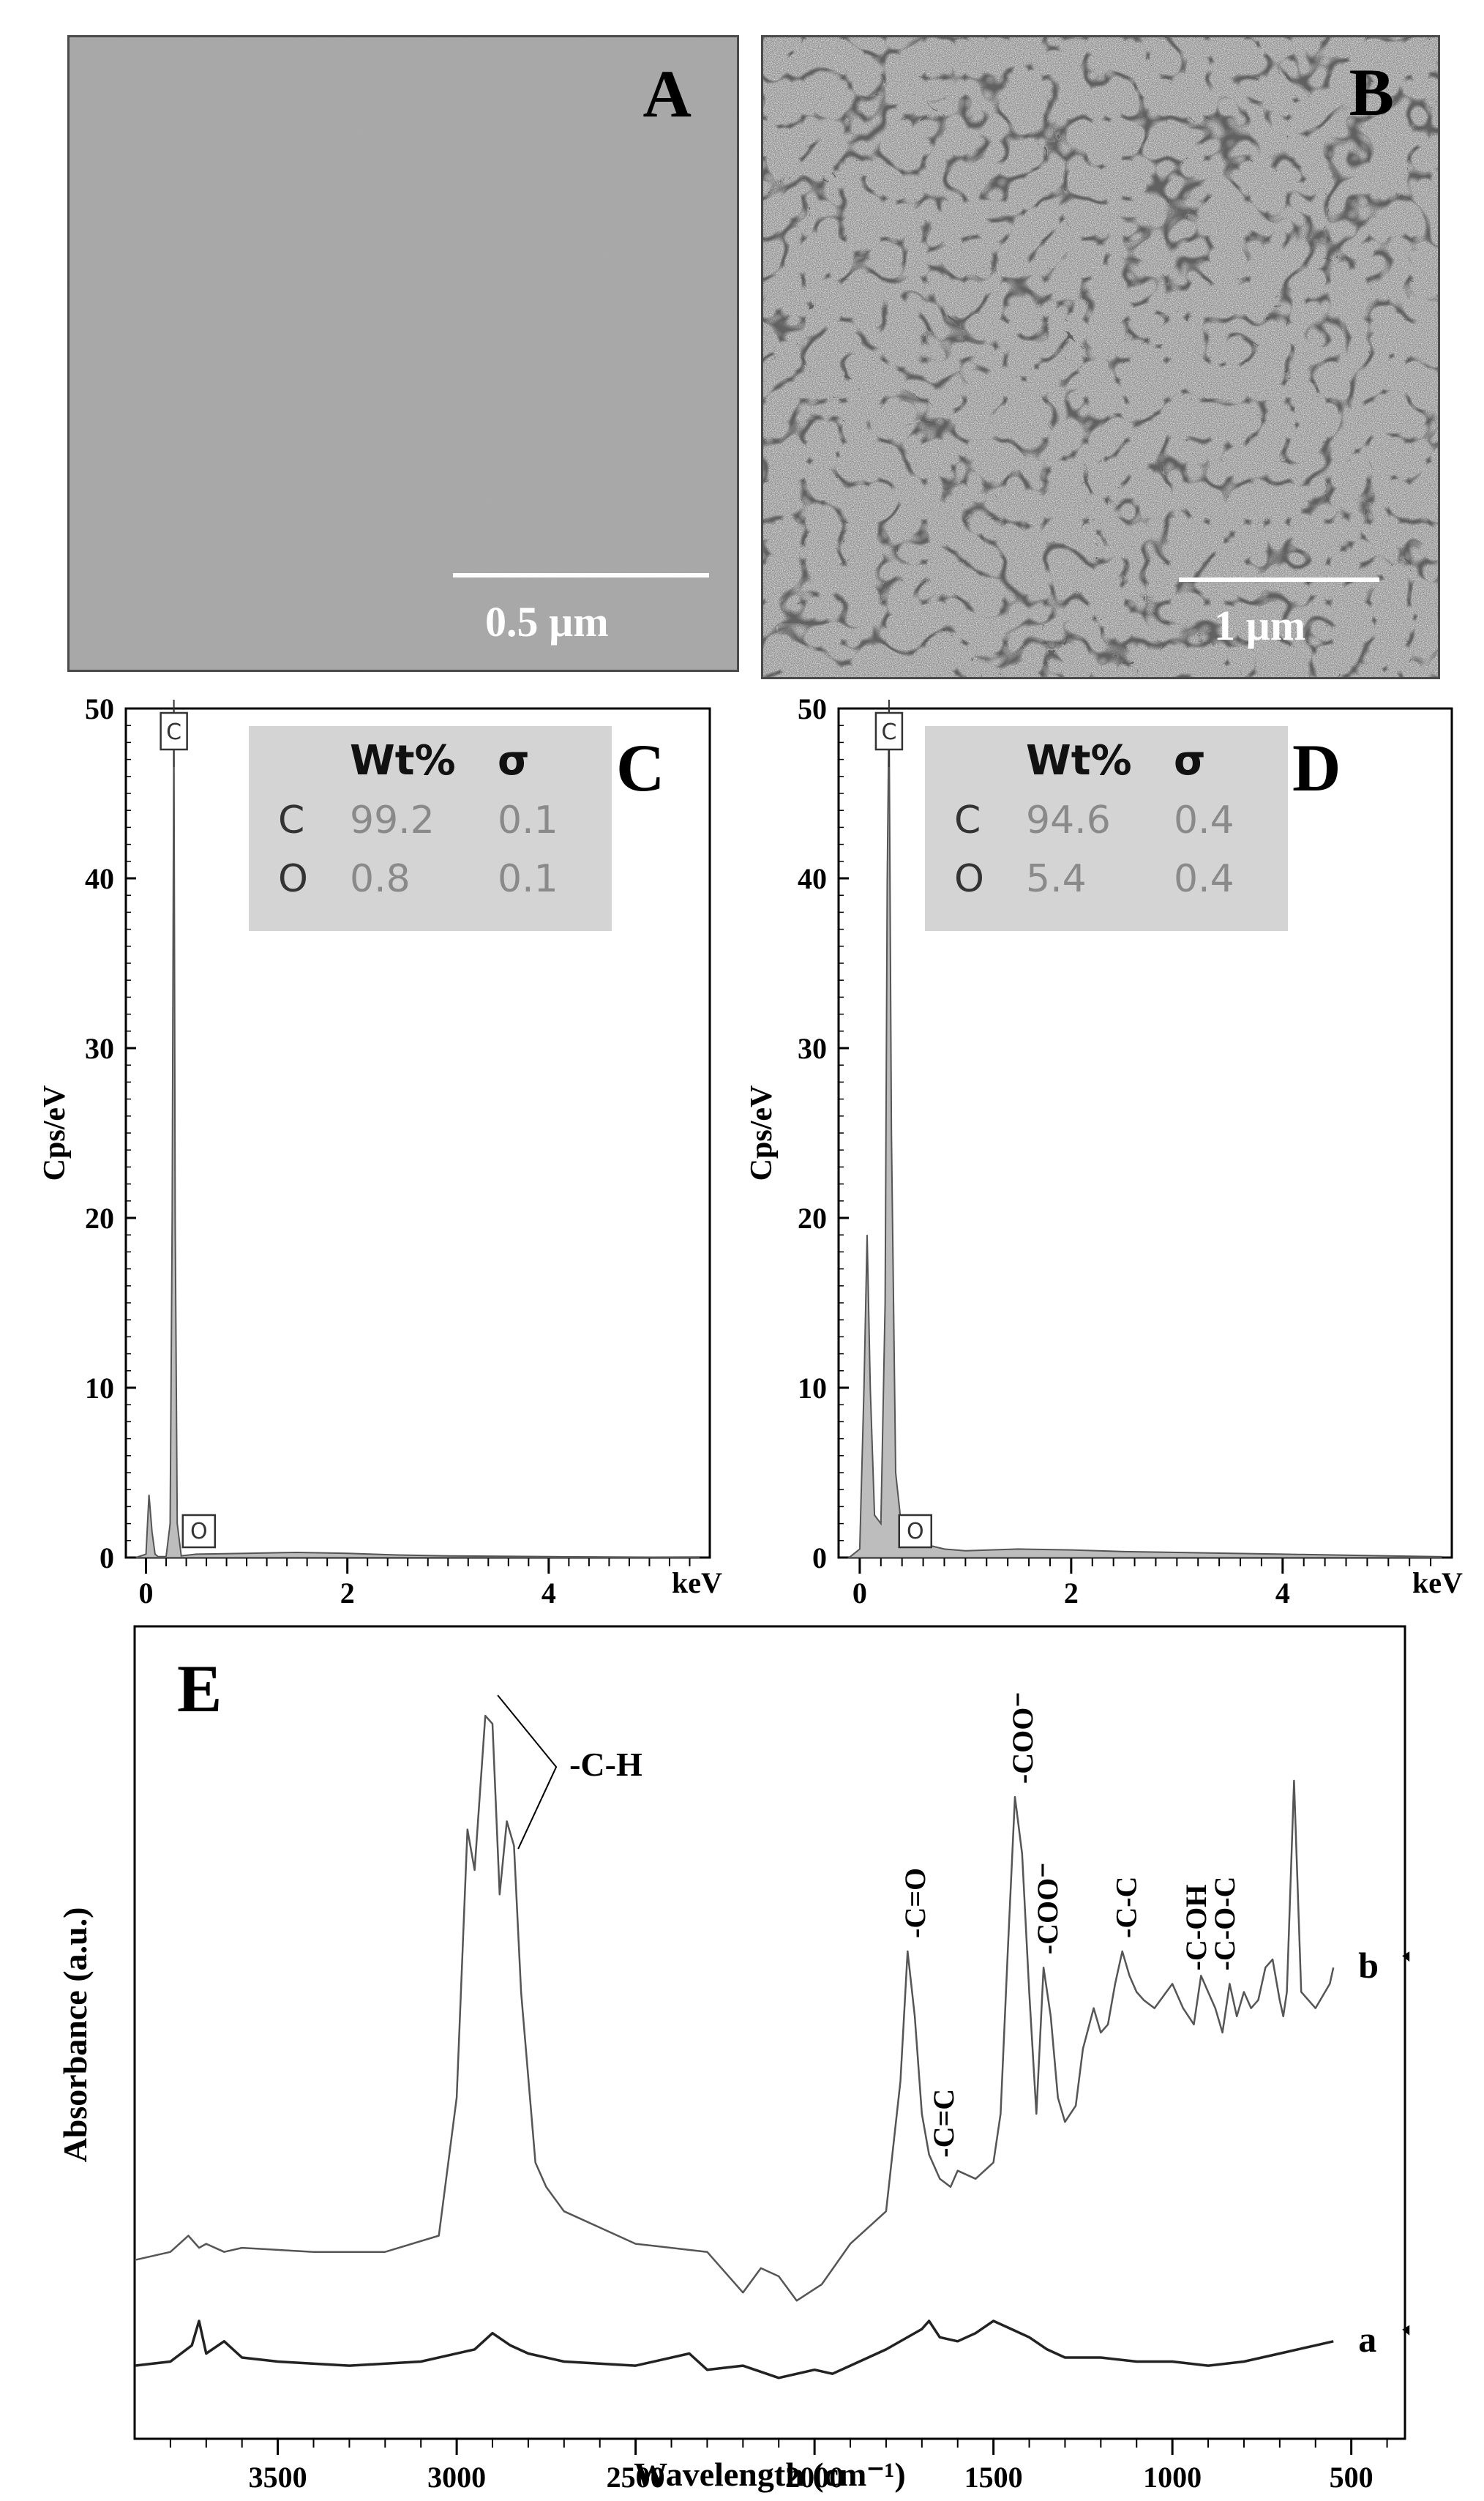 This screenshot has height=2501, width=1484. What do you see at coordinates (547, 622) in the screenshot?
I see `scale-label-a: 0.5 µm` at bounding box center [547, 622].